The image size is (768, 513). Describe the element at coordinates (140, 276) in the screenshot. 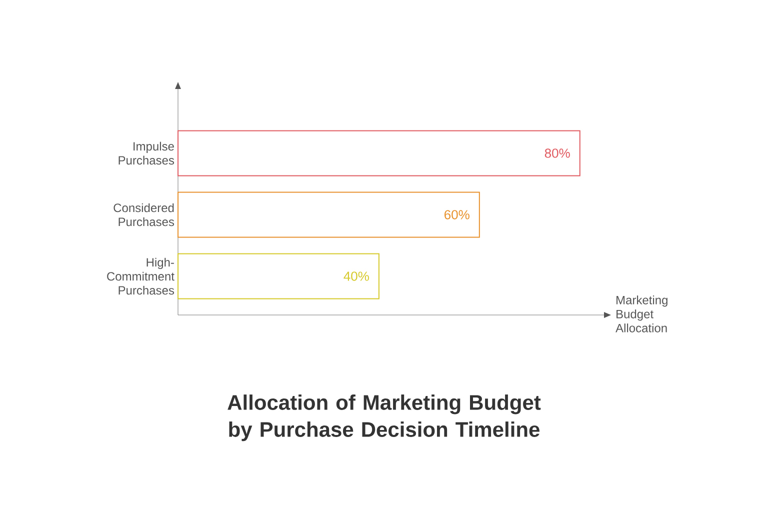

I see `y-tick-label: High-Commitment Purchases` at that location.